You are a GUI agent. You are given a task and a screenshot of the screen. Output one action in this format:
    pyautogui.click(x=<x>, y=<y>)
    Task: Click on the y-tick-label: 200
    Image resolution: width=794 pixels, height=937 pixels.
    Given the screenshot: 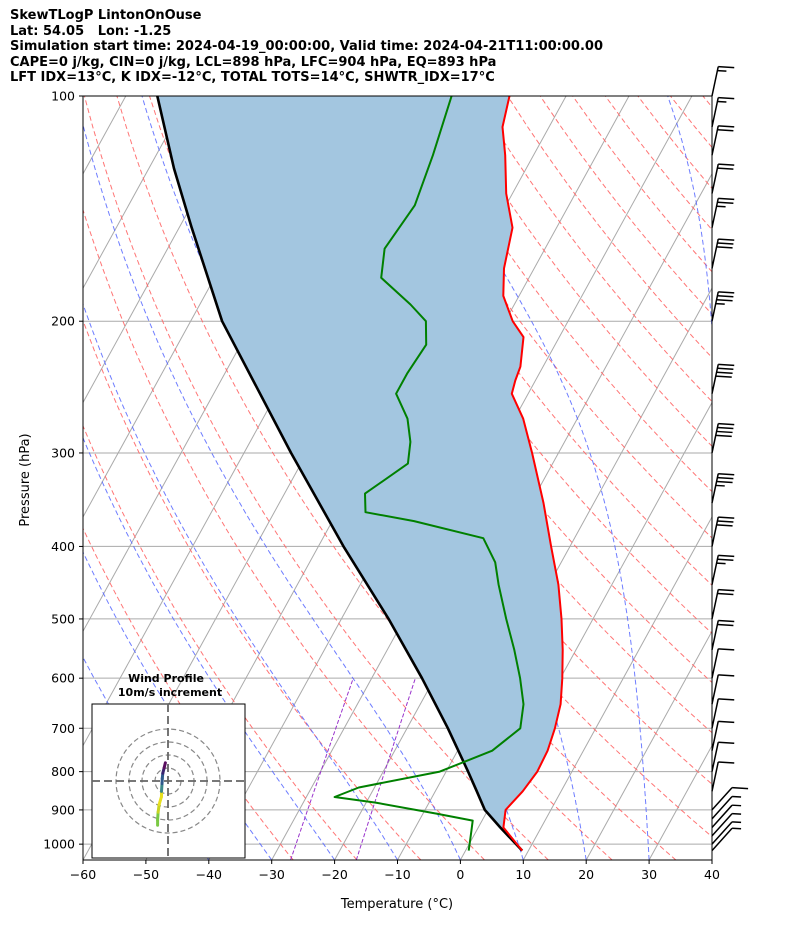 What is the action you would take?
    pyautogui.click(x=63, y=321)
    